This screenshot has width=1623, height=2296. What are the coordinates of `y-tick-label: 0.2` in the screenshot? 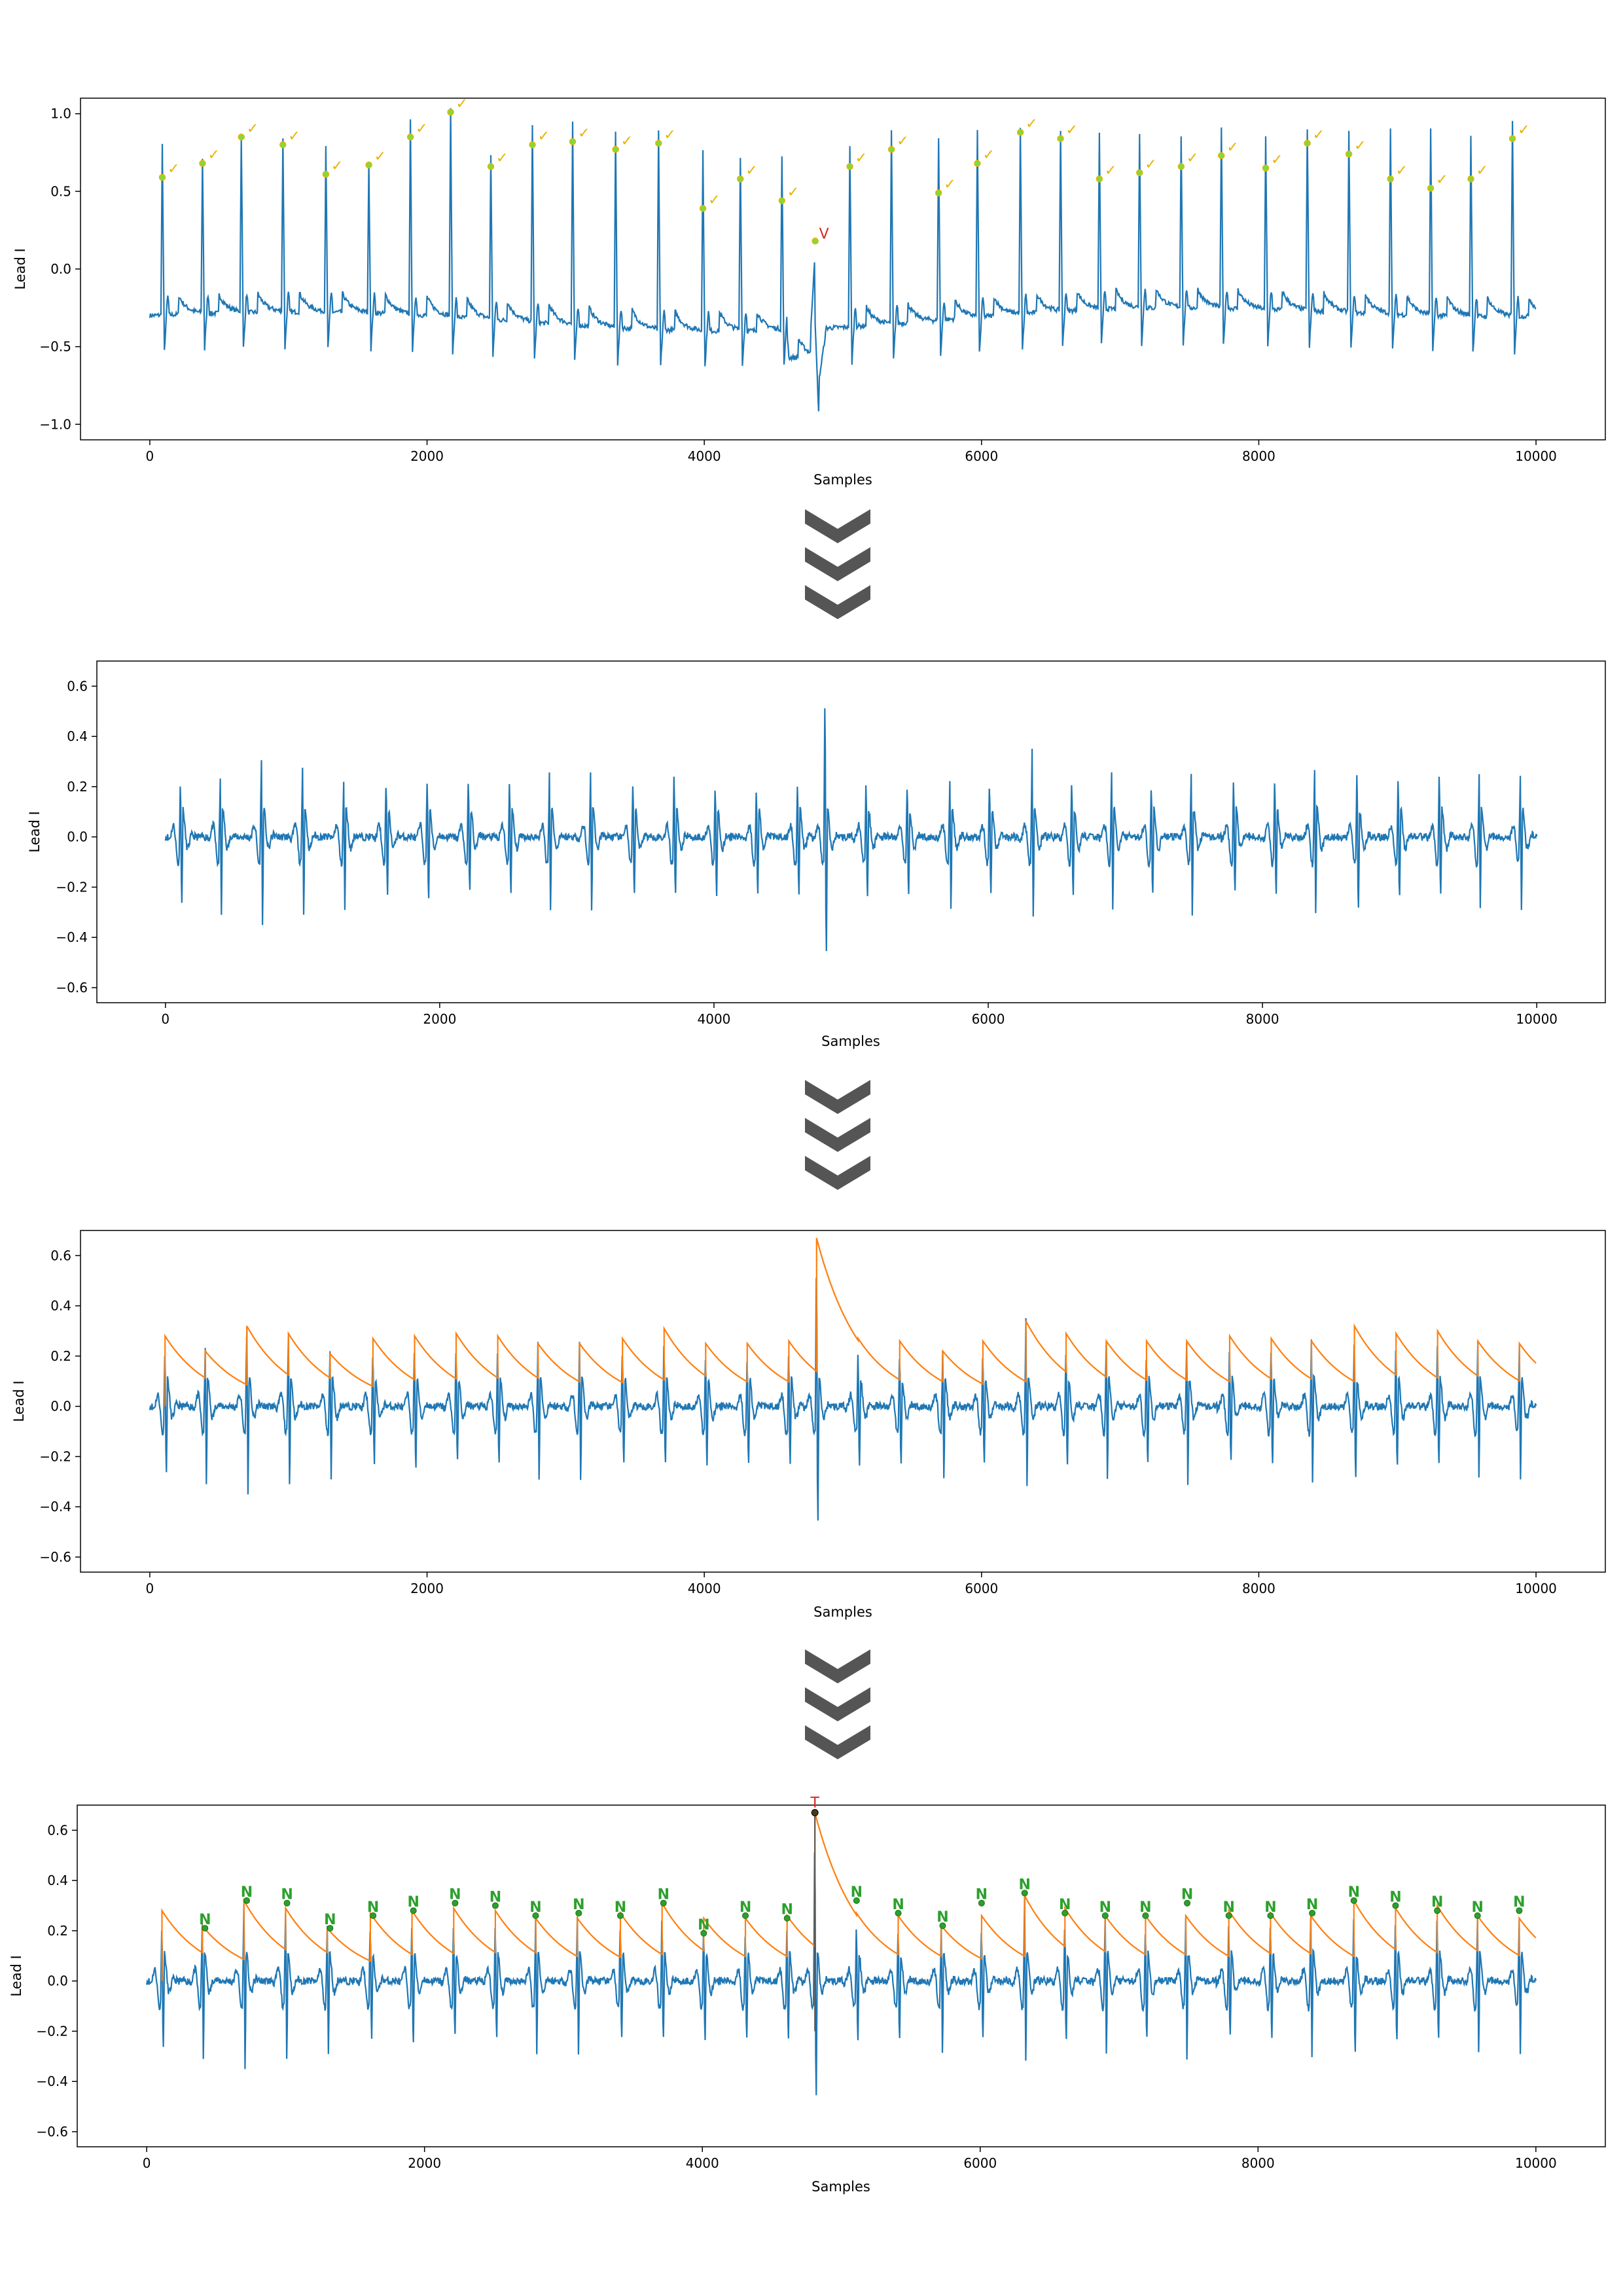 It's located at (77, 787).